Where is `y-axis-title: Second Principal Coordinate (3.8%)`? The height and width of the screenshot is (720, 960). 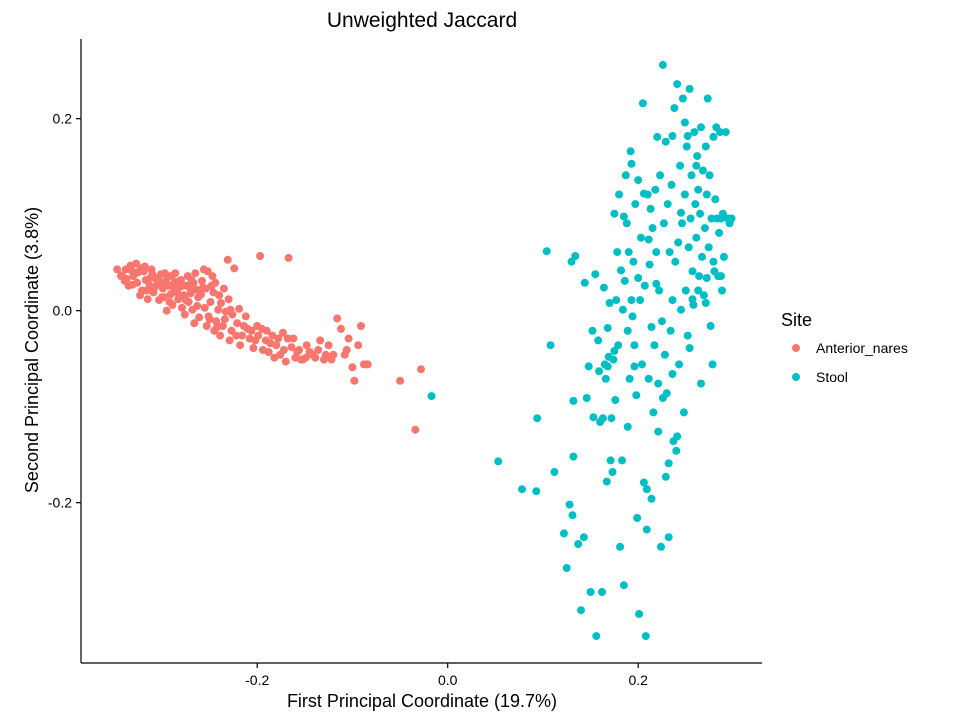
y-axis-title: Second Principal Coordinate (3.8%) is located at coordinates (32, 350).